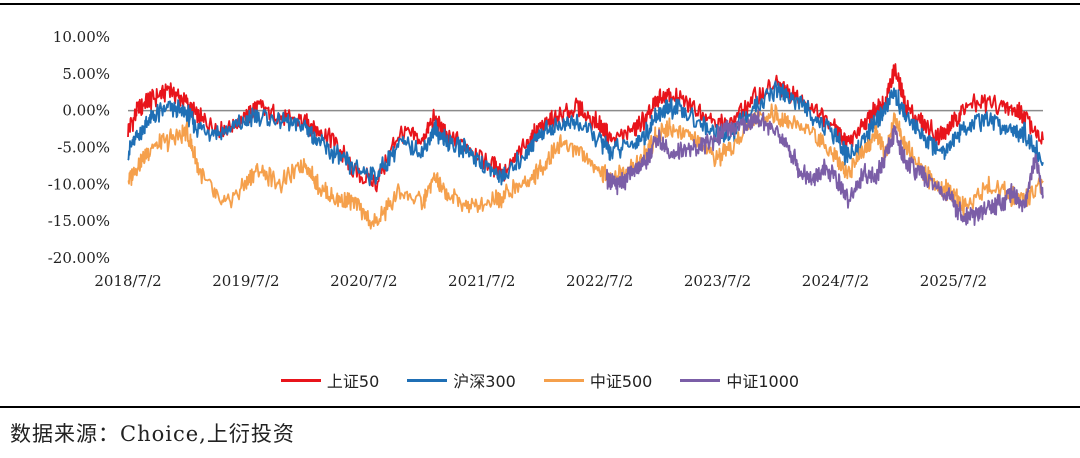 Image resolution: width=1080 pixels, height=458 pixels. I want to click on legend-label: 沪深300, so click(484, 381).